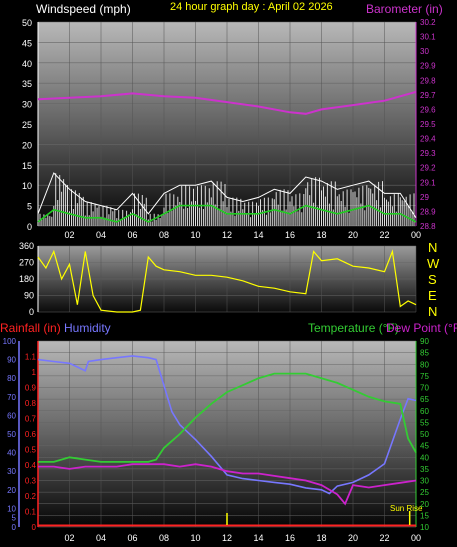  What do you see at coordinates (424, 504) in the screenshot?
I see `temperature-tick-label: 20` at bounding box center [424, 504].